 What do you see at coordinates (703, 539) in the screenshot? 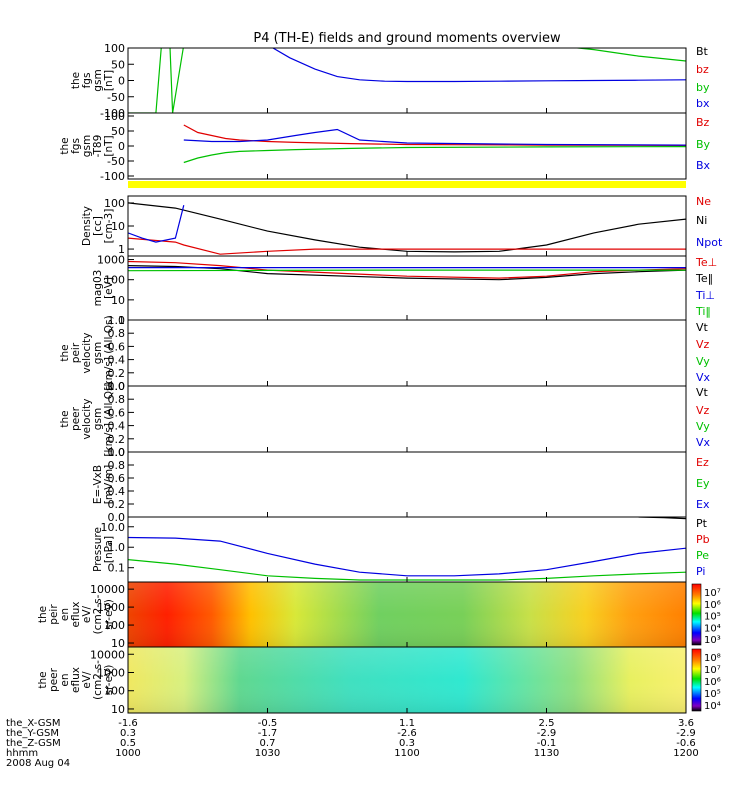
I see `legend-entry: Pb` at bounding box center [703, 539].